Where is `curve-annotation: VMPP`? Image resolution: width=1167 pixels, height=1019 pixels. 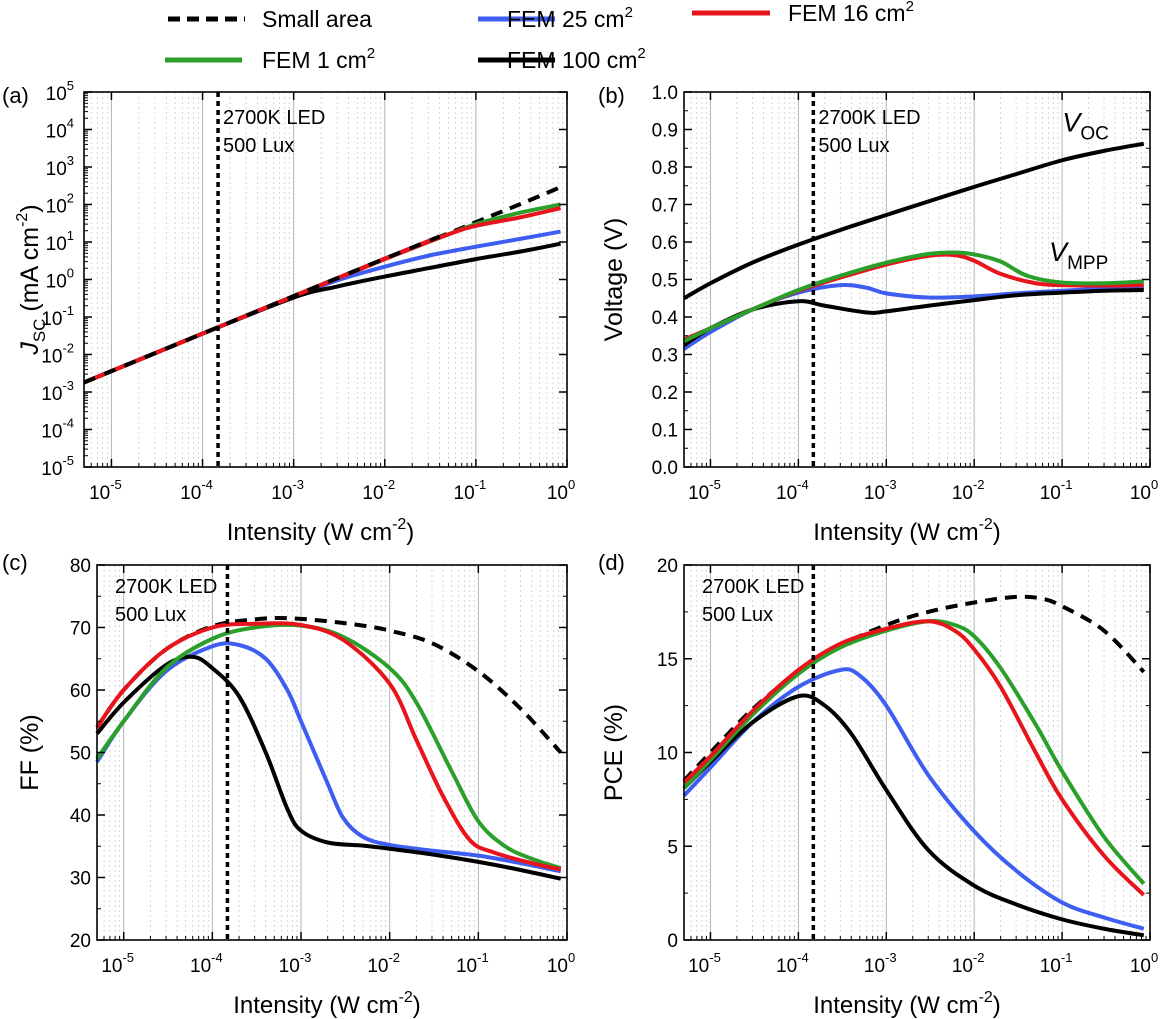
curve-annotation: VMPP is located at coordinates (1078, 255).